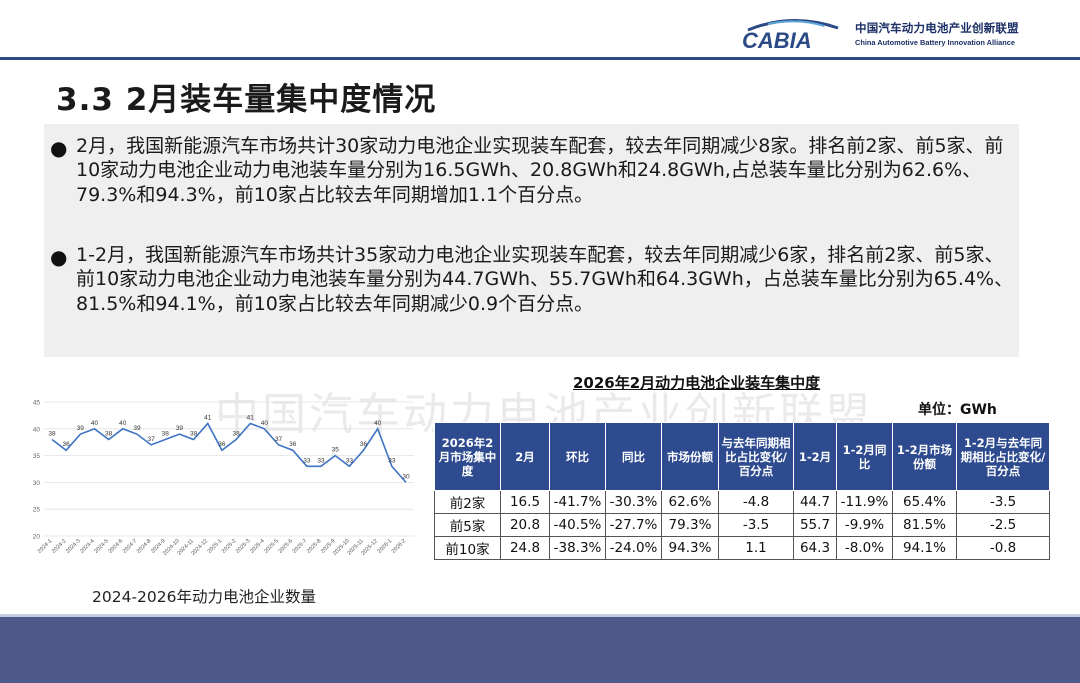 The image size is (1080, 683). What do you see at coordinates (957, 410) in the screenshot?
I see `unit-label: 单位：GWh` at bounding box center [957, 410].